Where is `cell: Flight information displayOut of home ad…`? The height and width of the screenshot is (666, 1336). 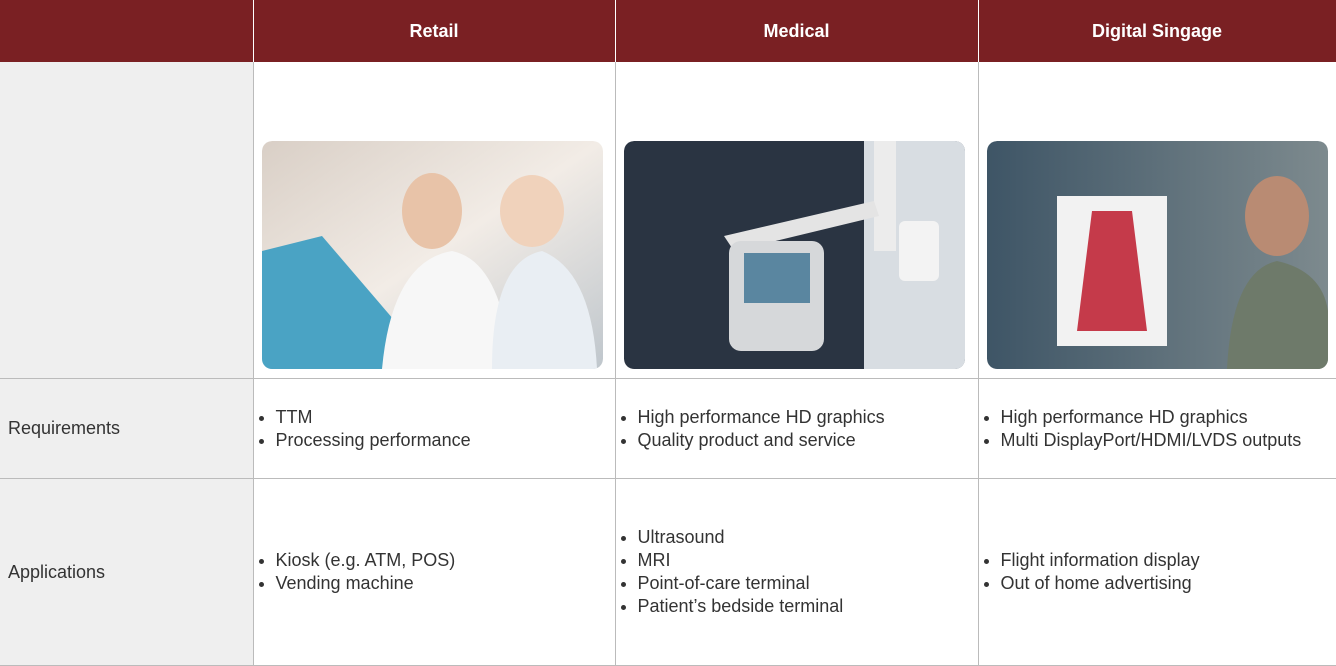 cell: Flight information displayOut of home ad… is located at coordinates (1157, 572).